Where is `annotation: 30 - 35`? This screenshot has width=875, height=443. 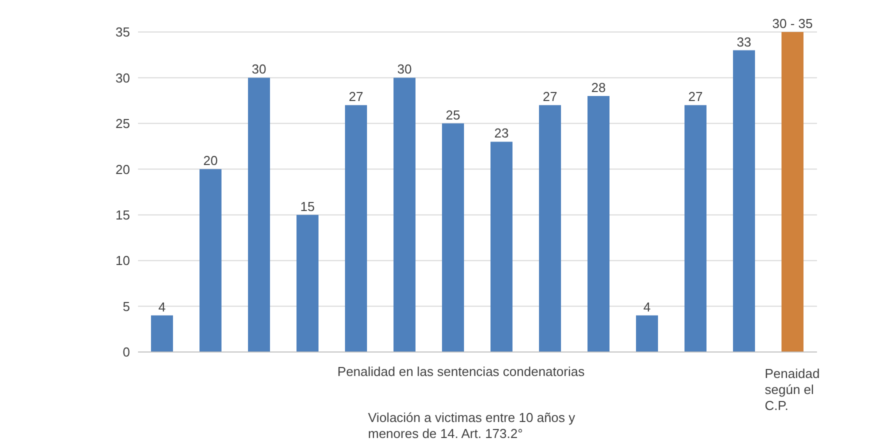
annotation: 30 - 35 is located at coordinates (792, 23).